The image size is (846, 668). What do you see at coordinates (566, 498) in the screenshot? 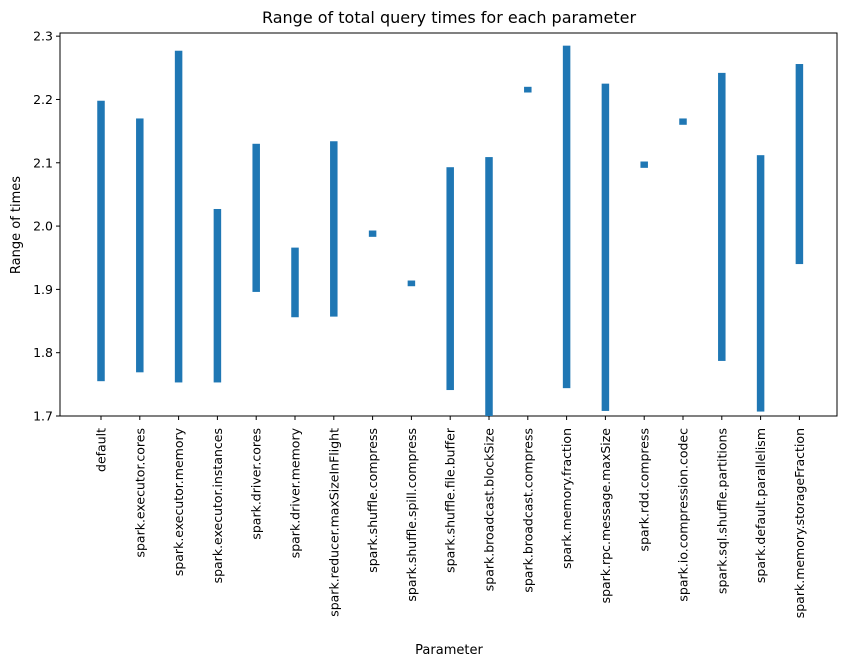
I see `x-tick-label: spark.memory.fraction` at bounding box center [566, 498].